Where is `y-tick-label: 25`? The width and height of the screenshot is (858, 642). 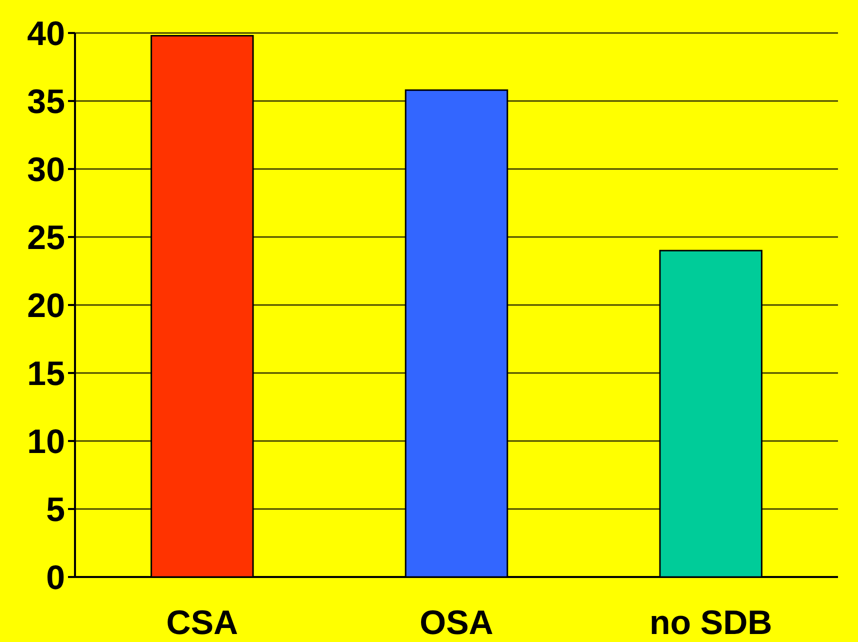
y-tick-label: 25 is located at coordinates (46, 237).